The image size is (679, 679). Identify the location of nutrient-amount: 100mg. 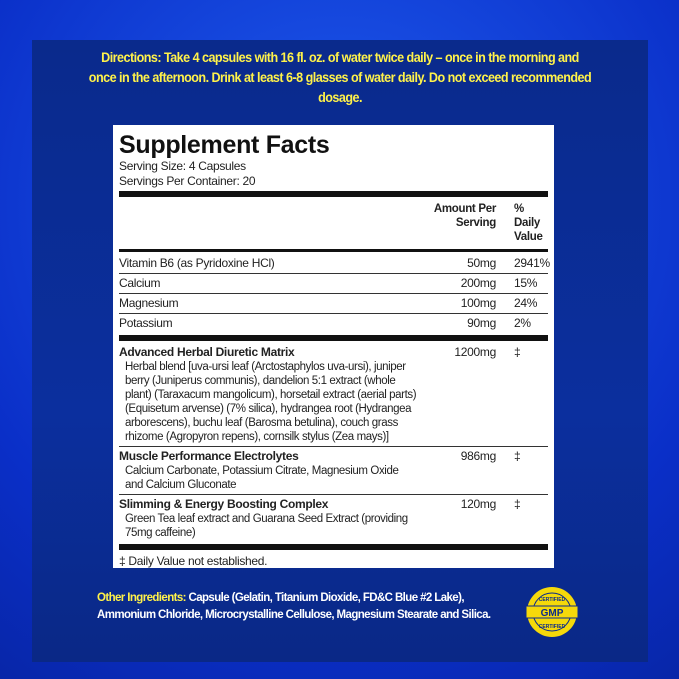
(478, 303).